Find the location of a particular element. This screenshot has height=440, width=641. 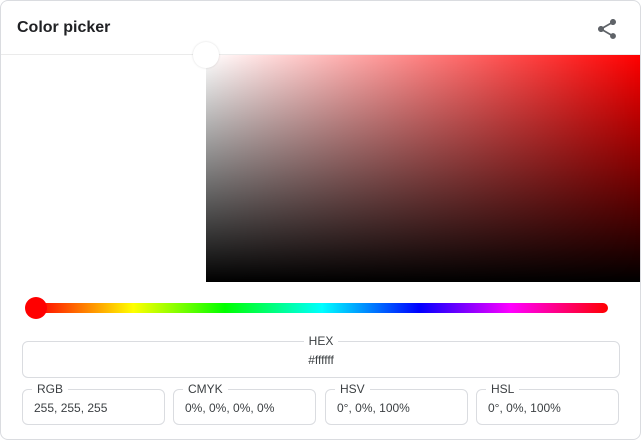

hue-slider-track is located at coordinates (322, 308).